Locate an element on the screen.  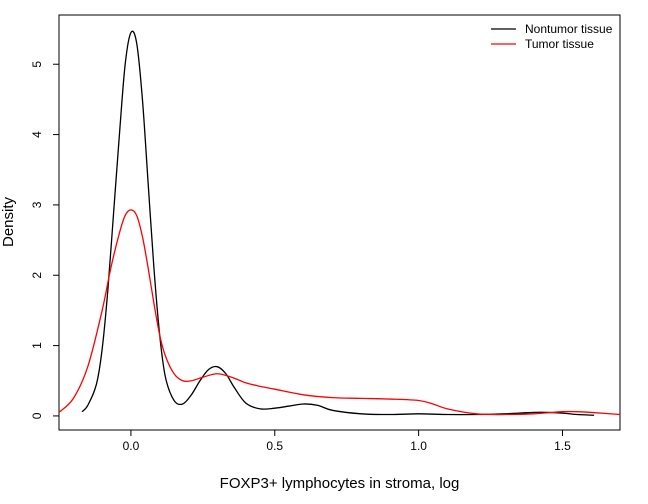
legend-label: Nontumor tissue is located at coordinates (569, 29).